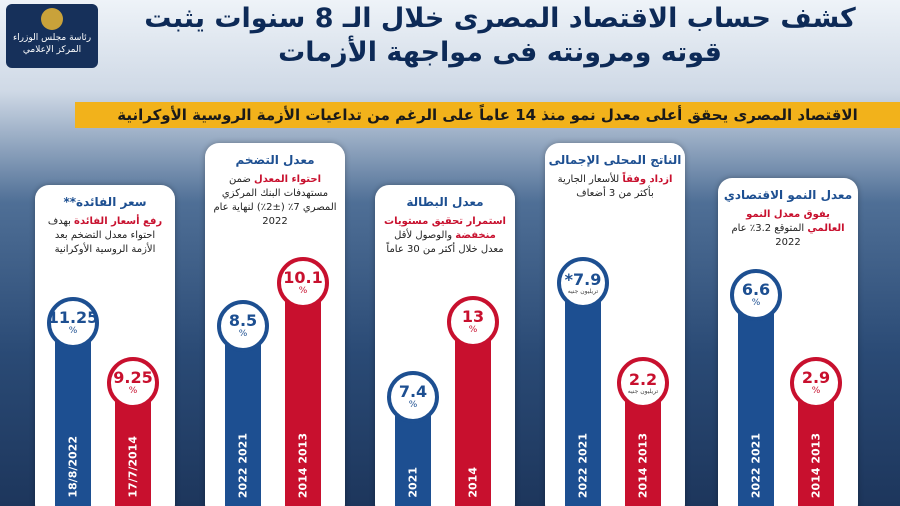 This screenshot has height=506, width=900. I want to click on value: 10.1, so click(303, 277).